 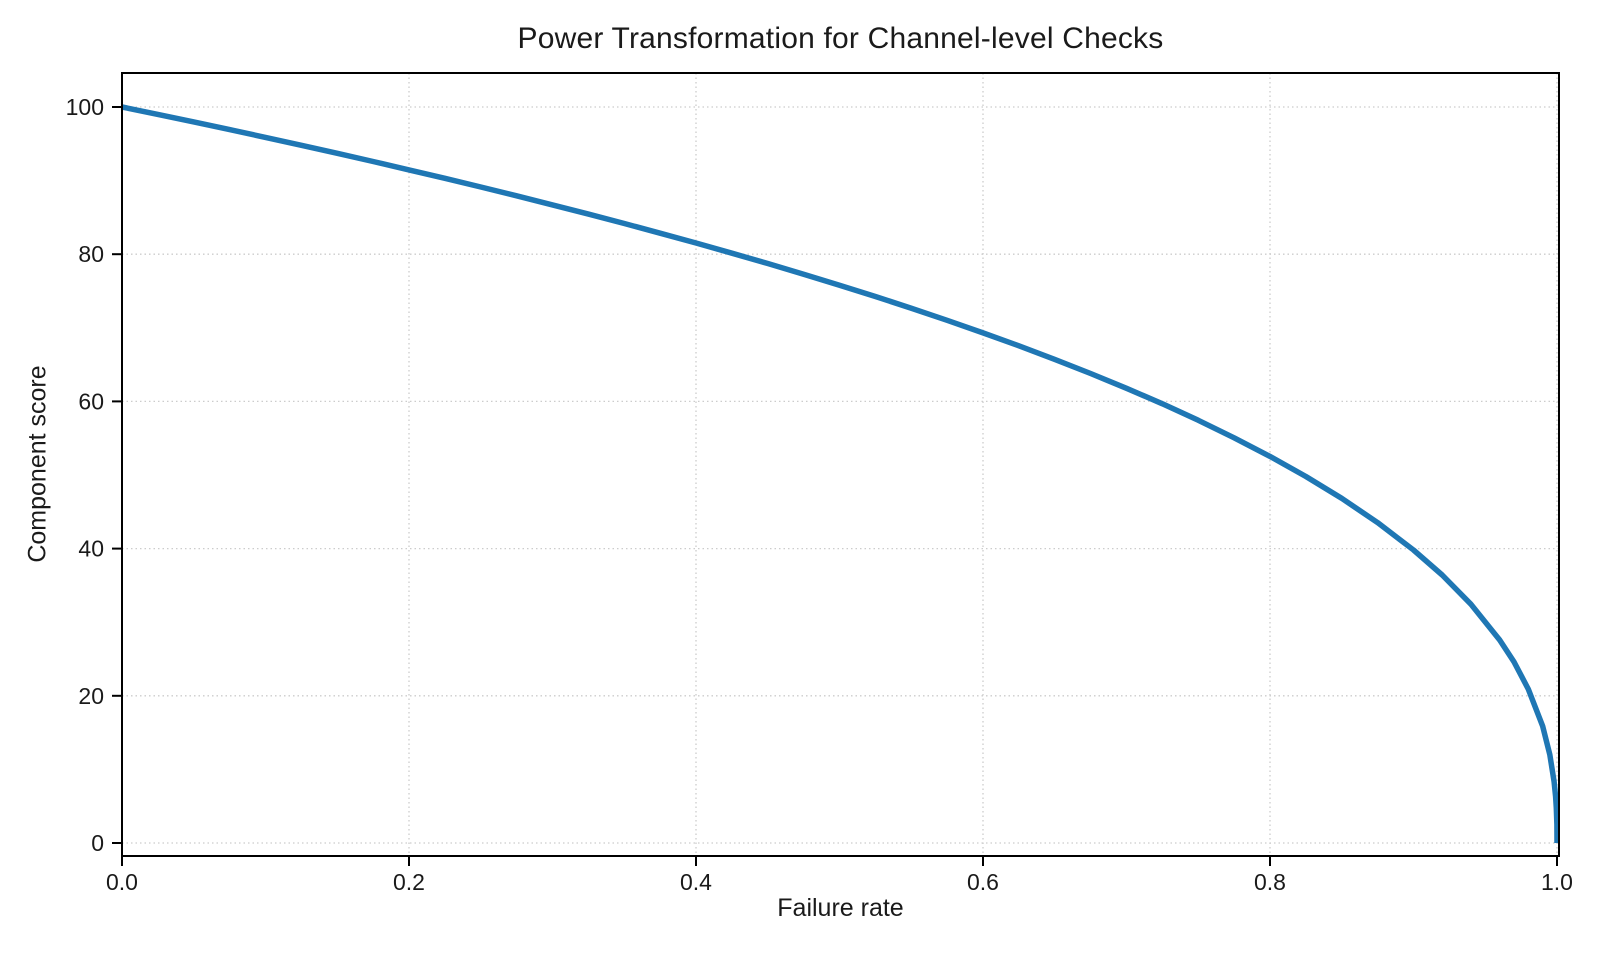 I want to click on x-tick-label: 0.4, so click(x=696, y=882).